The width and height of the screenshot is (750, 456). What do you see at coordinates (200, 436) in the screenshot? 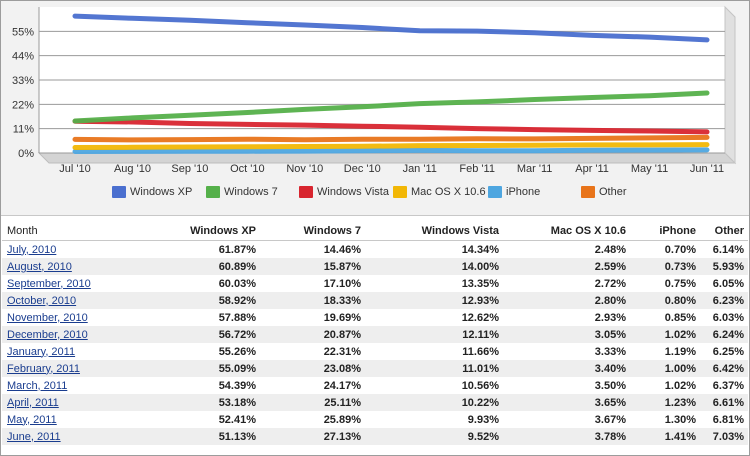
I see `value-cell: 51.13%` at bounding box center [200, 436].